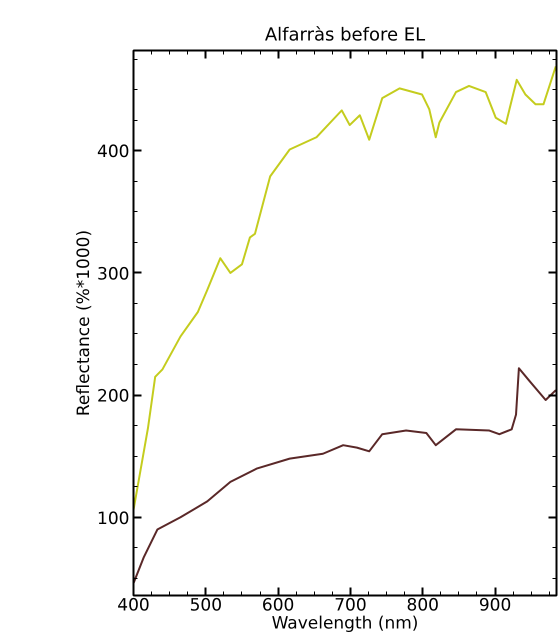  Describe the element at coordinates (495, 606) in the screenshot. I see `x-tick-label: 900` at that location.